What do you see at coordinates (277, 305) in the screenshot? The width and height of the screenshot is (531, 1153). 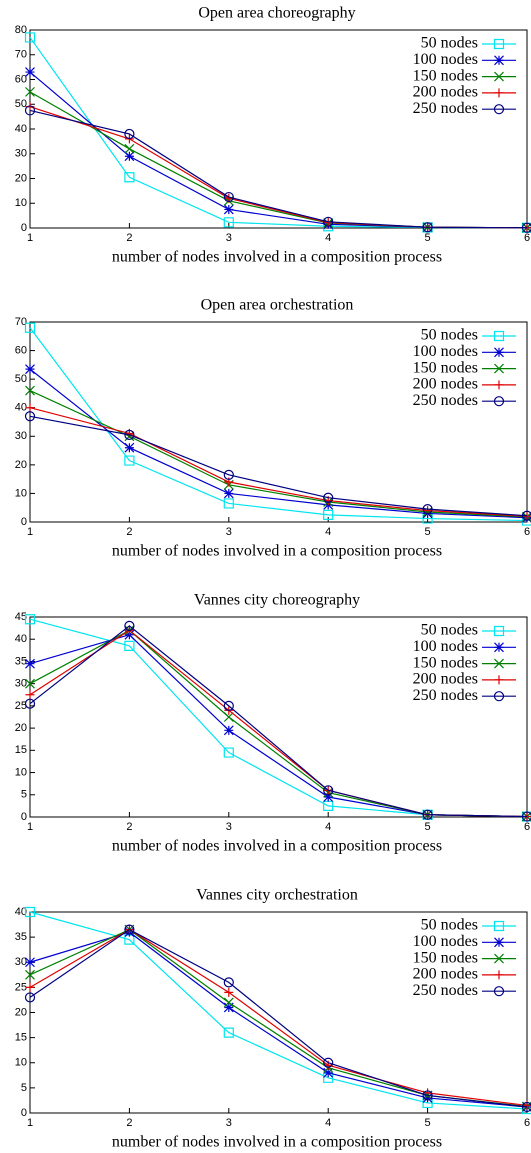 I see `chart-title: Open area orchestration` at bounding box center [277, 305].